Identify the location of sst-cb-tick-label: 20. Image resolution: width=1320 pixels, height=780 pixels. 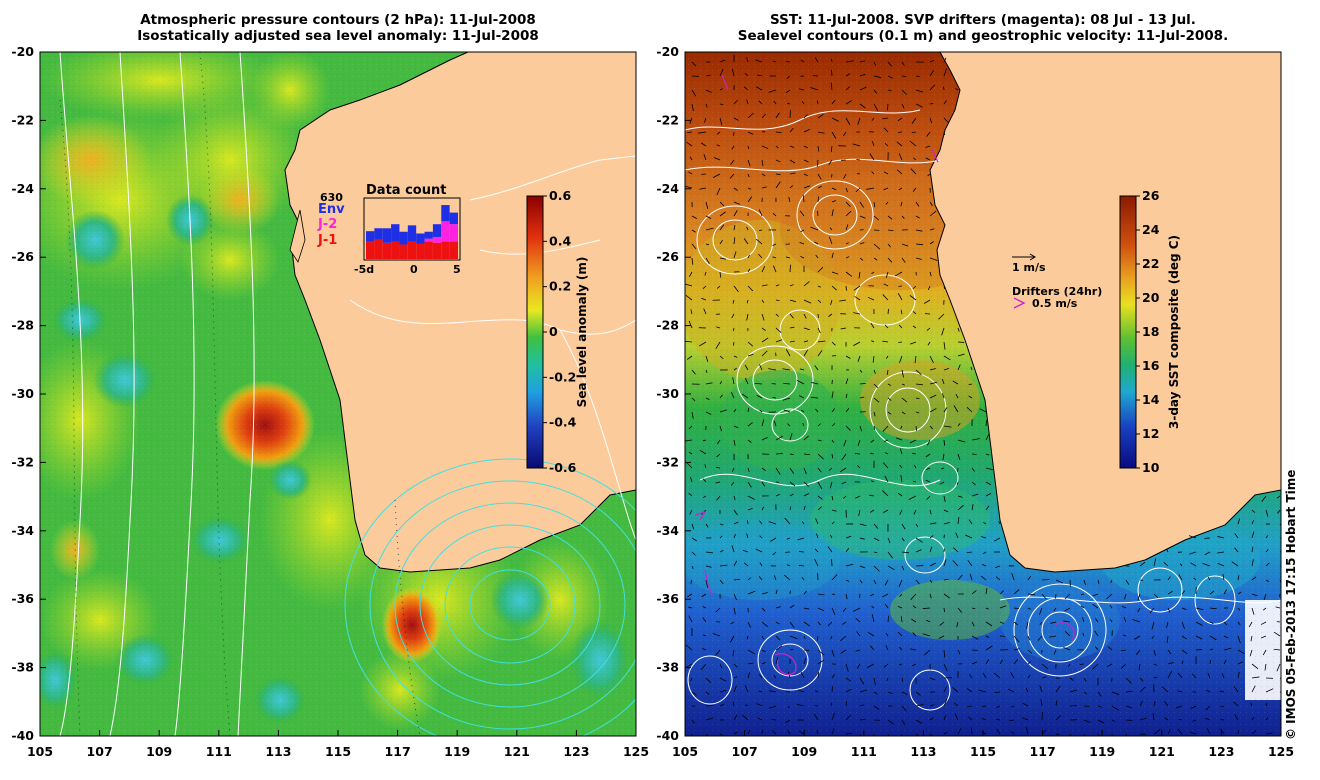
(1151, 297).